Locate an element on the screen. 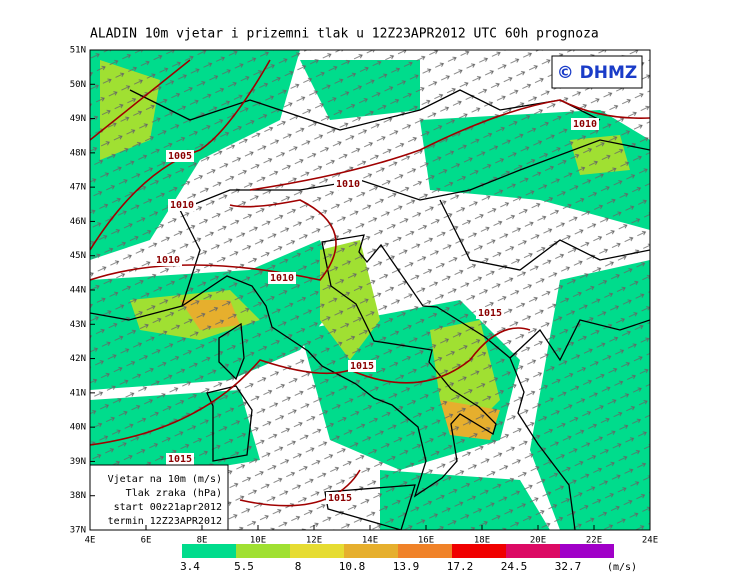 The image size is (740, 586). lat-label: 49N is located at coordinates (78, 119).